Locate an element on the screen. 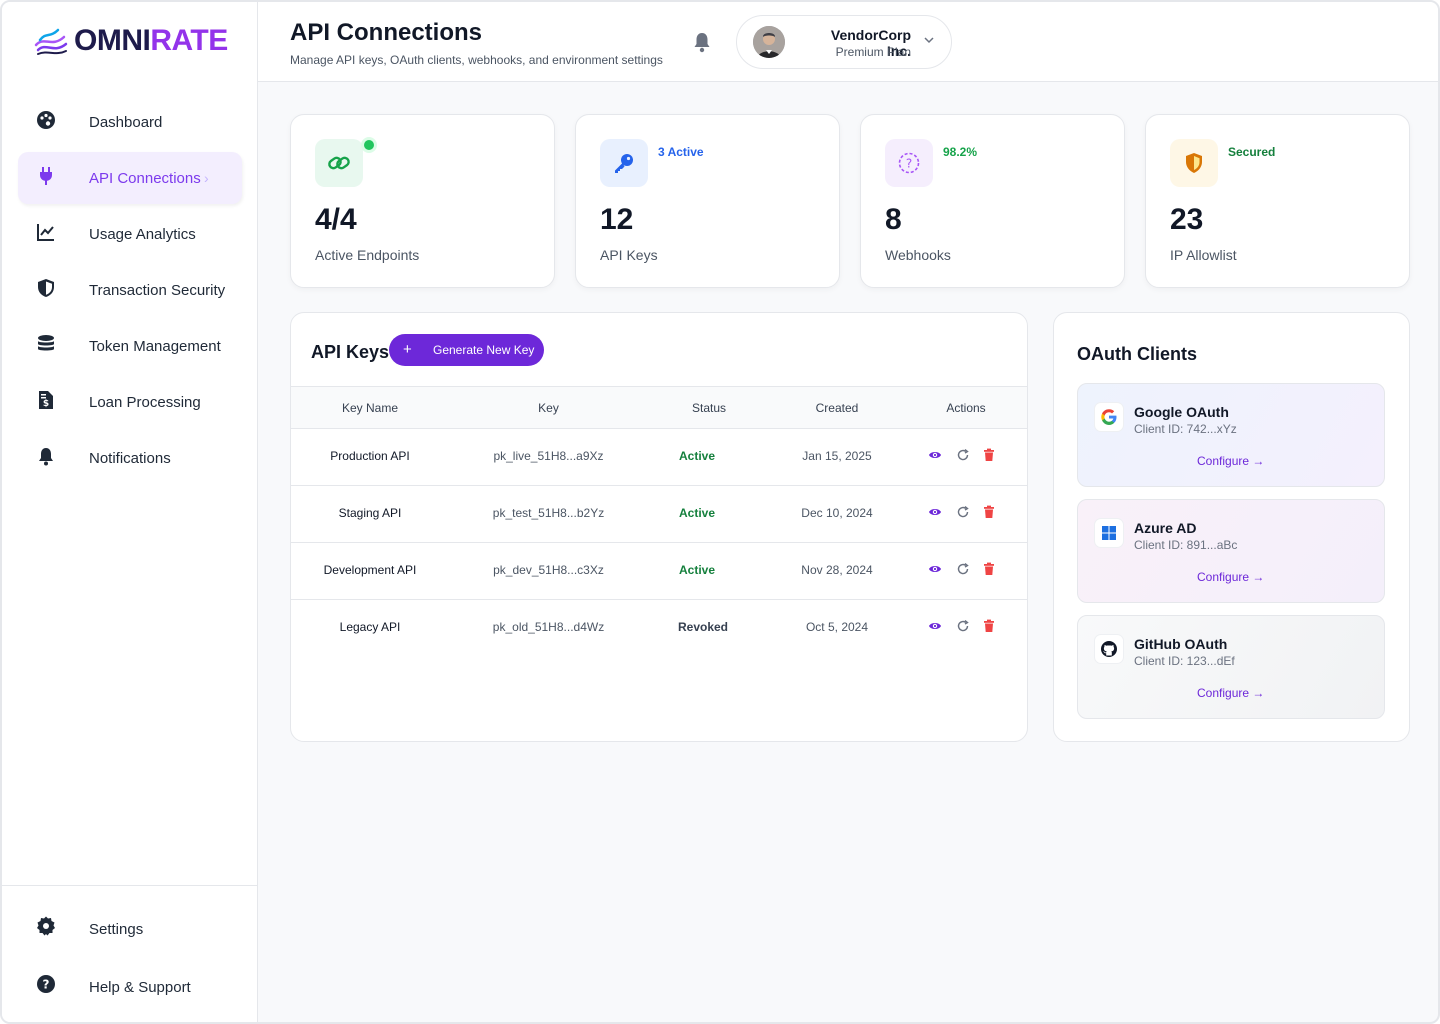 This screenshot has width=1440, height=1024. sidebar-item-help-support: ? Help & Support is located at coordinates (130, 987).